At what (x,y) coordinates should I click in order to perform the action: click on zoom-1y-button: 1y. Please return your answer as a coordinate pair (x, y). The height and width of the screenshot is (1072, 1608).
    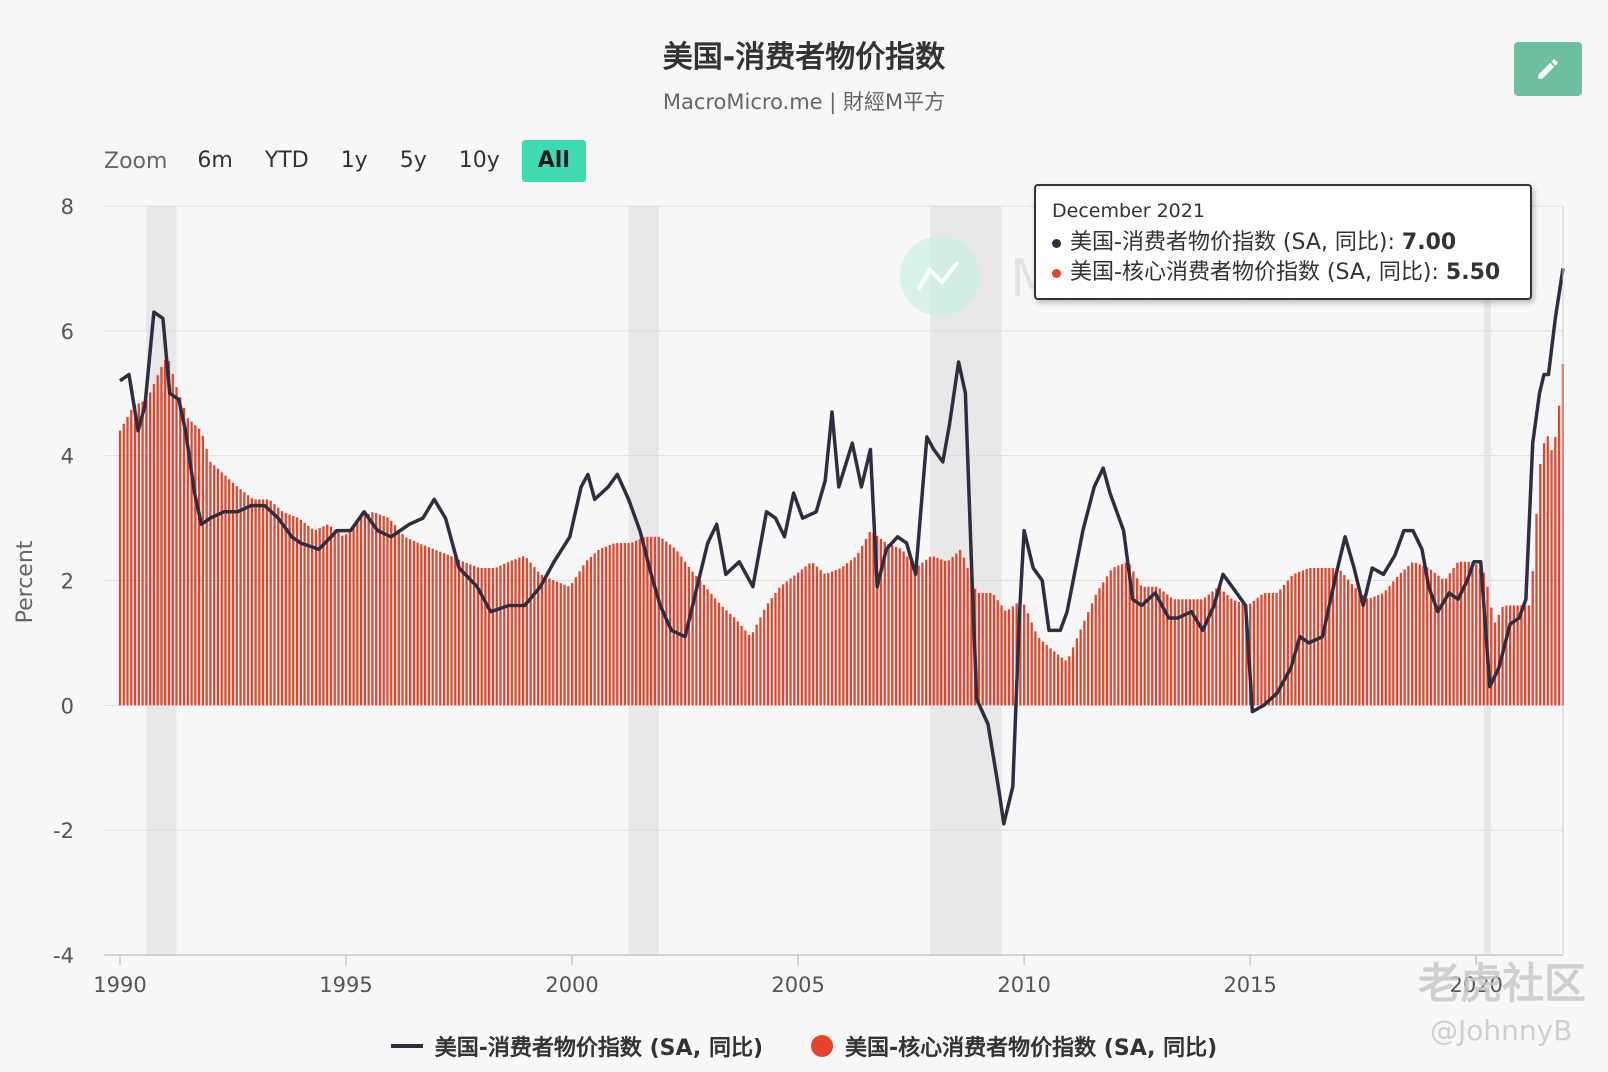
    Looking at the image, I should click on (354, 160).